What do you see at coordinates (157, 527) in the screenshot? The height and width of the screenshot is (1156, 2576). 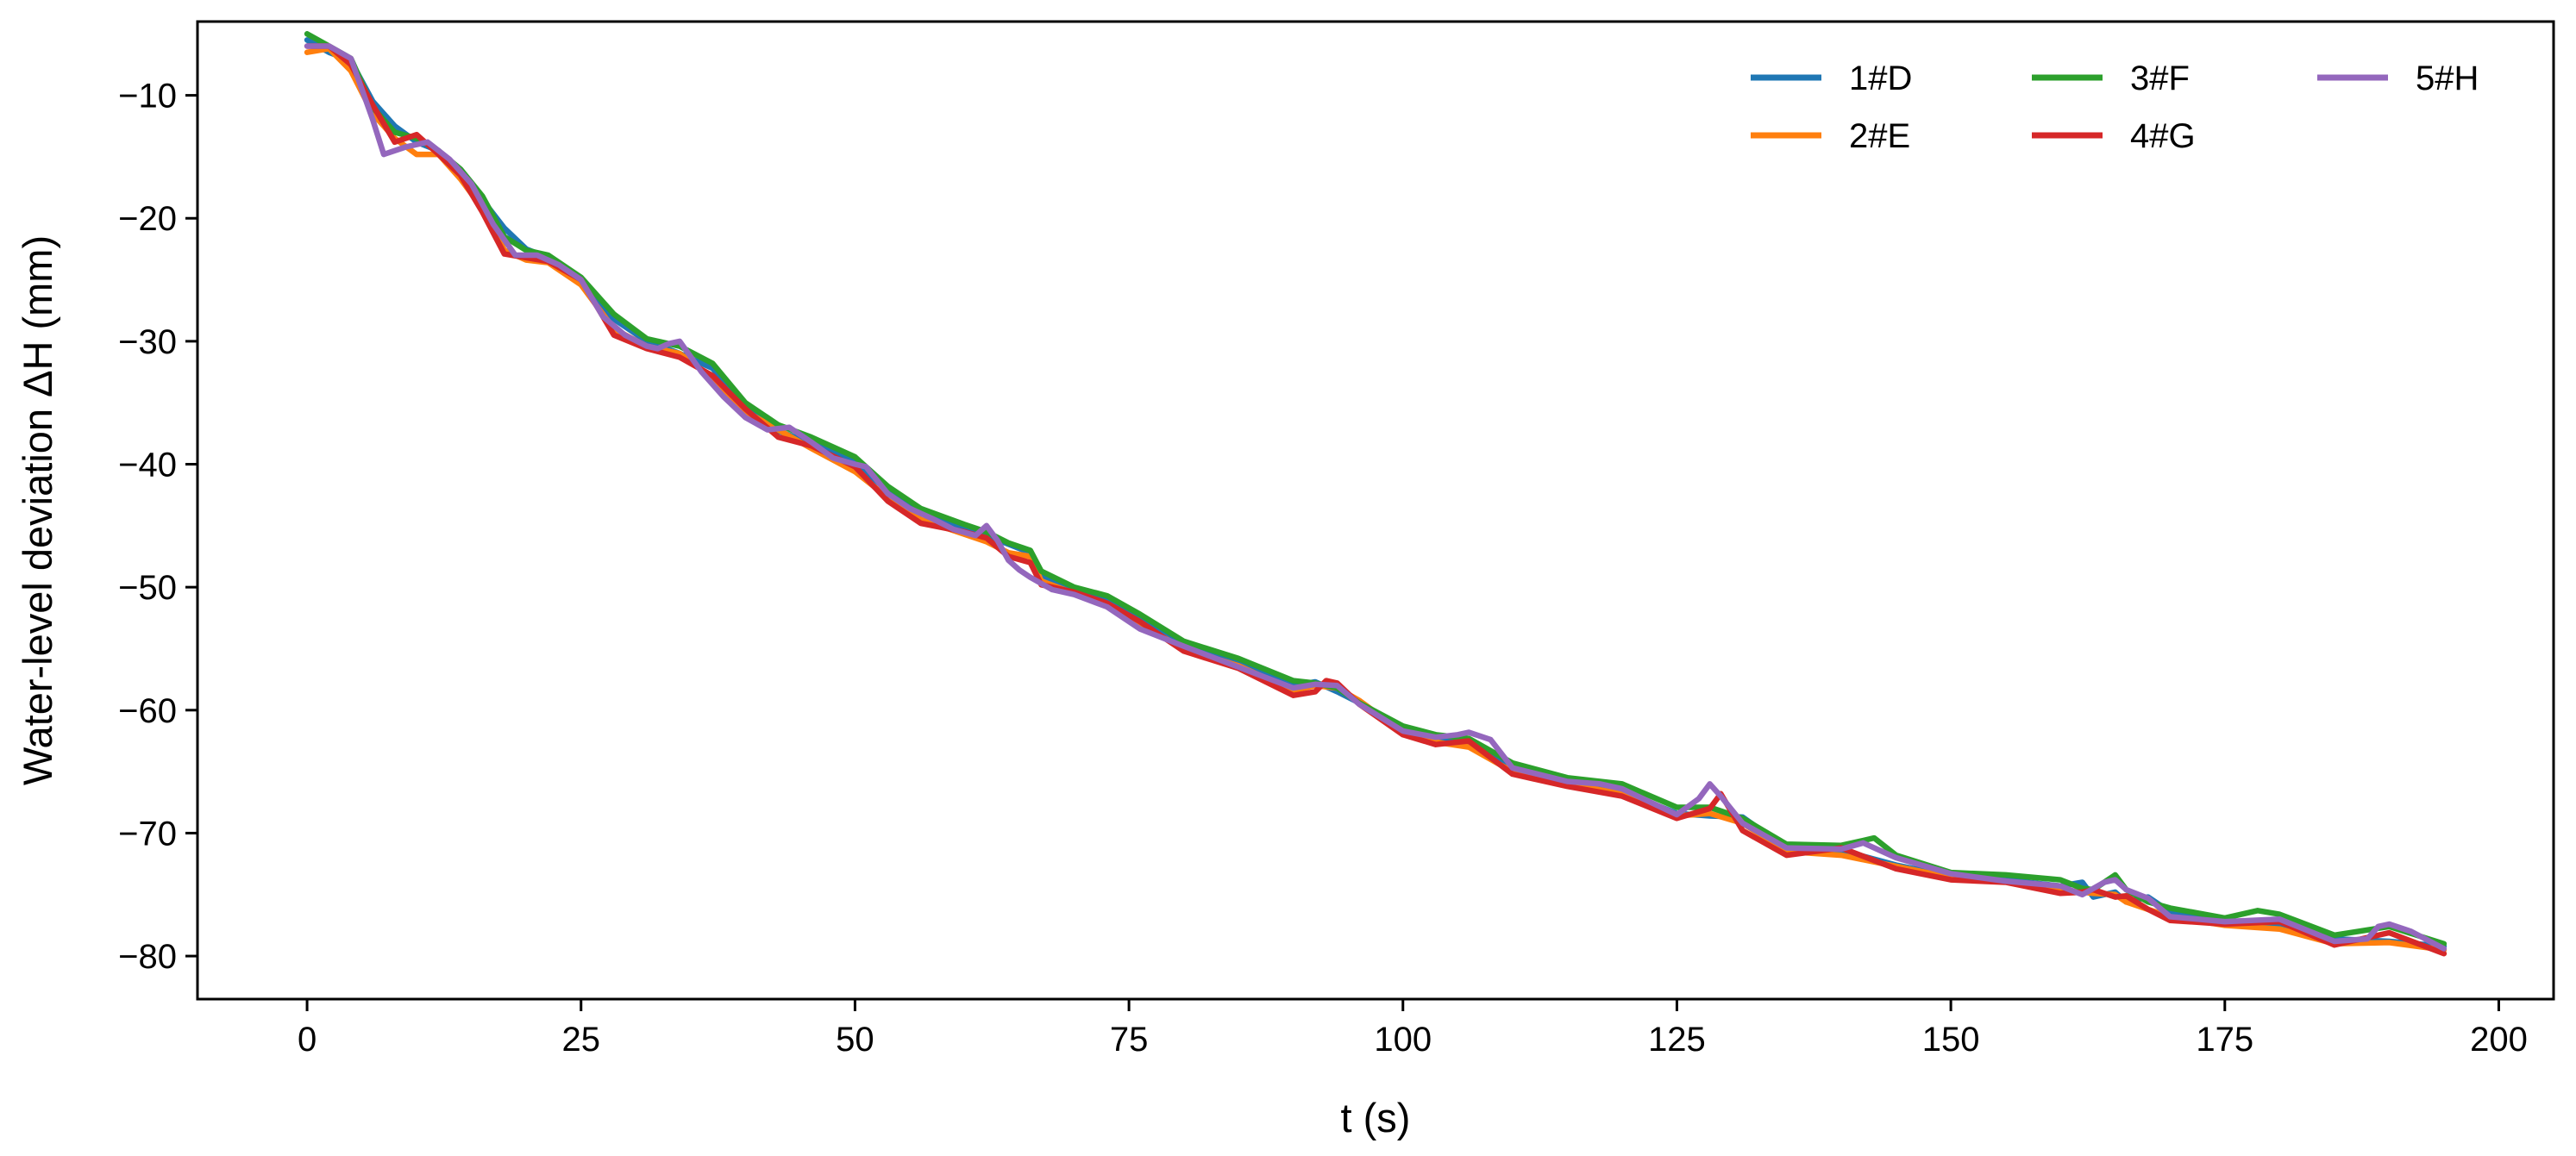 I see `y-axis: −10 −20 −30 −40 −50 −60 −70 −80` at bounding box center [157, 527].